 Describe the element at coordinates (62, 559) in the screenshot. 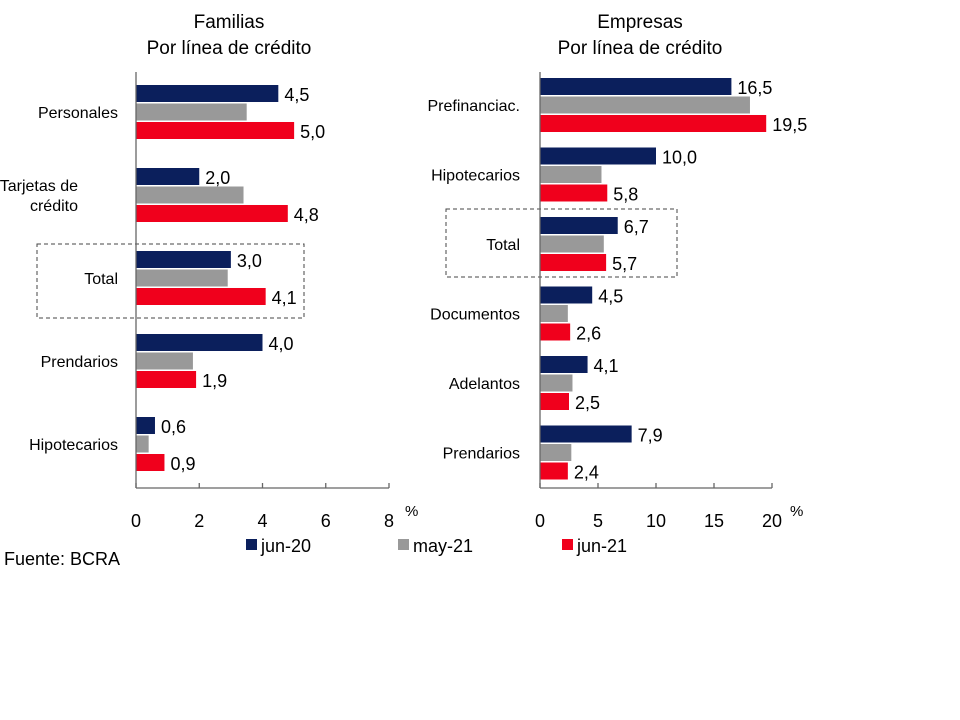

I see `source-note: Fuente: BCRA` at that location.